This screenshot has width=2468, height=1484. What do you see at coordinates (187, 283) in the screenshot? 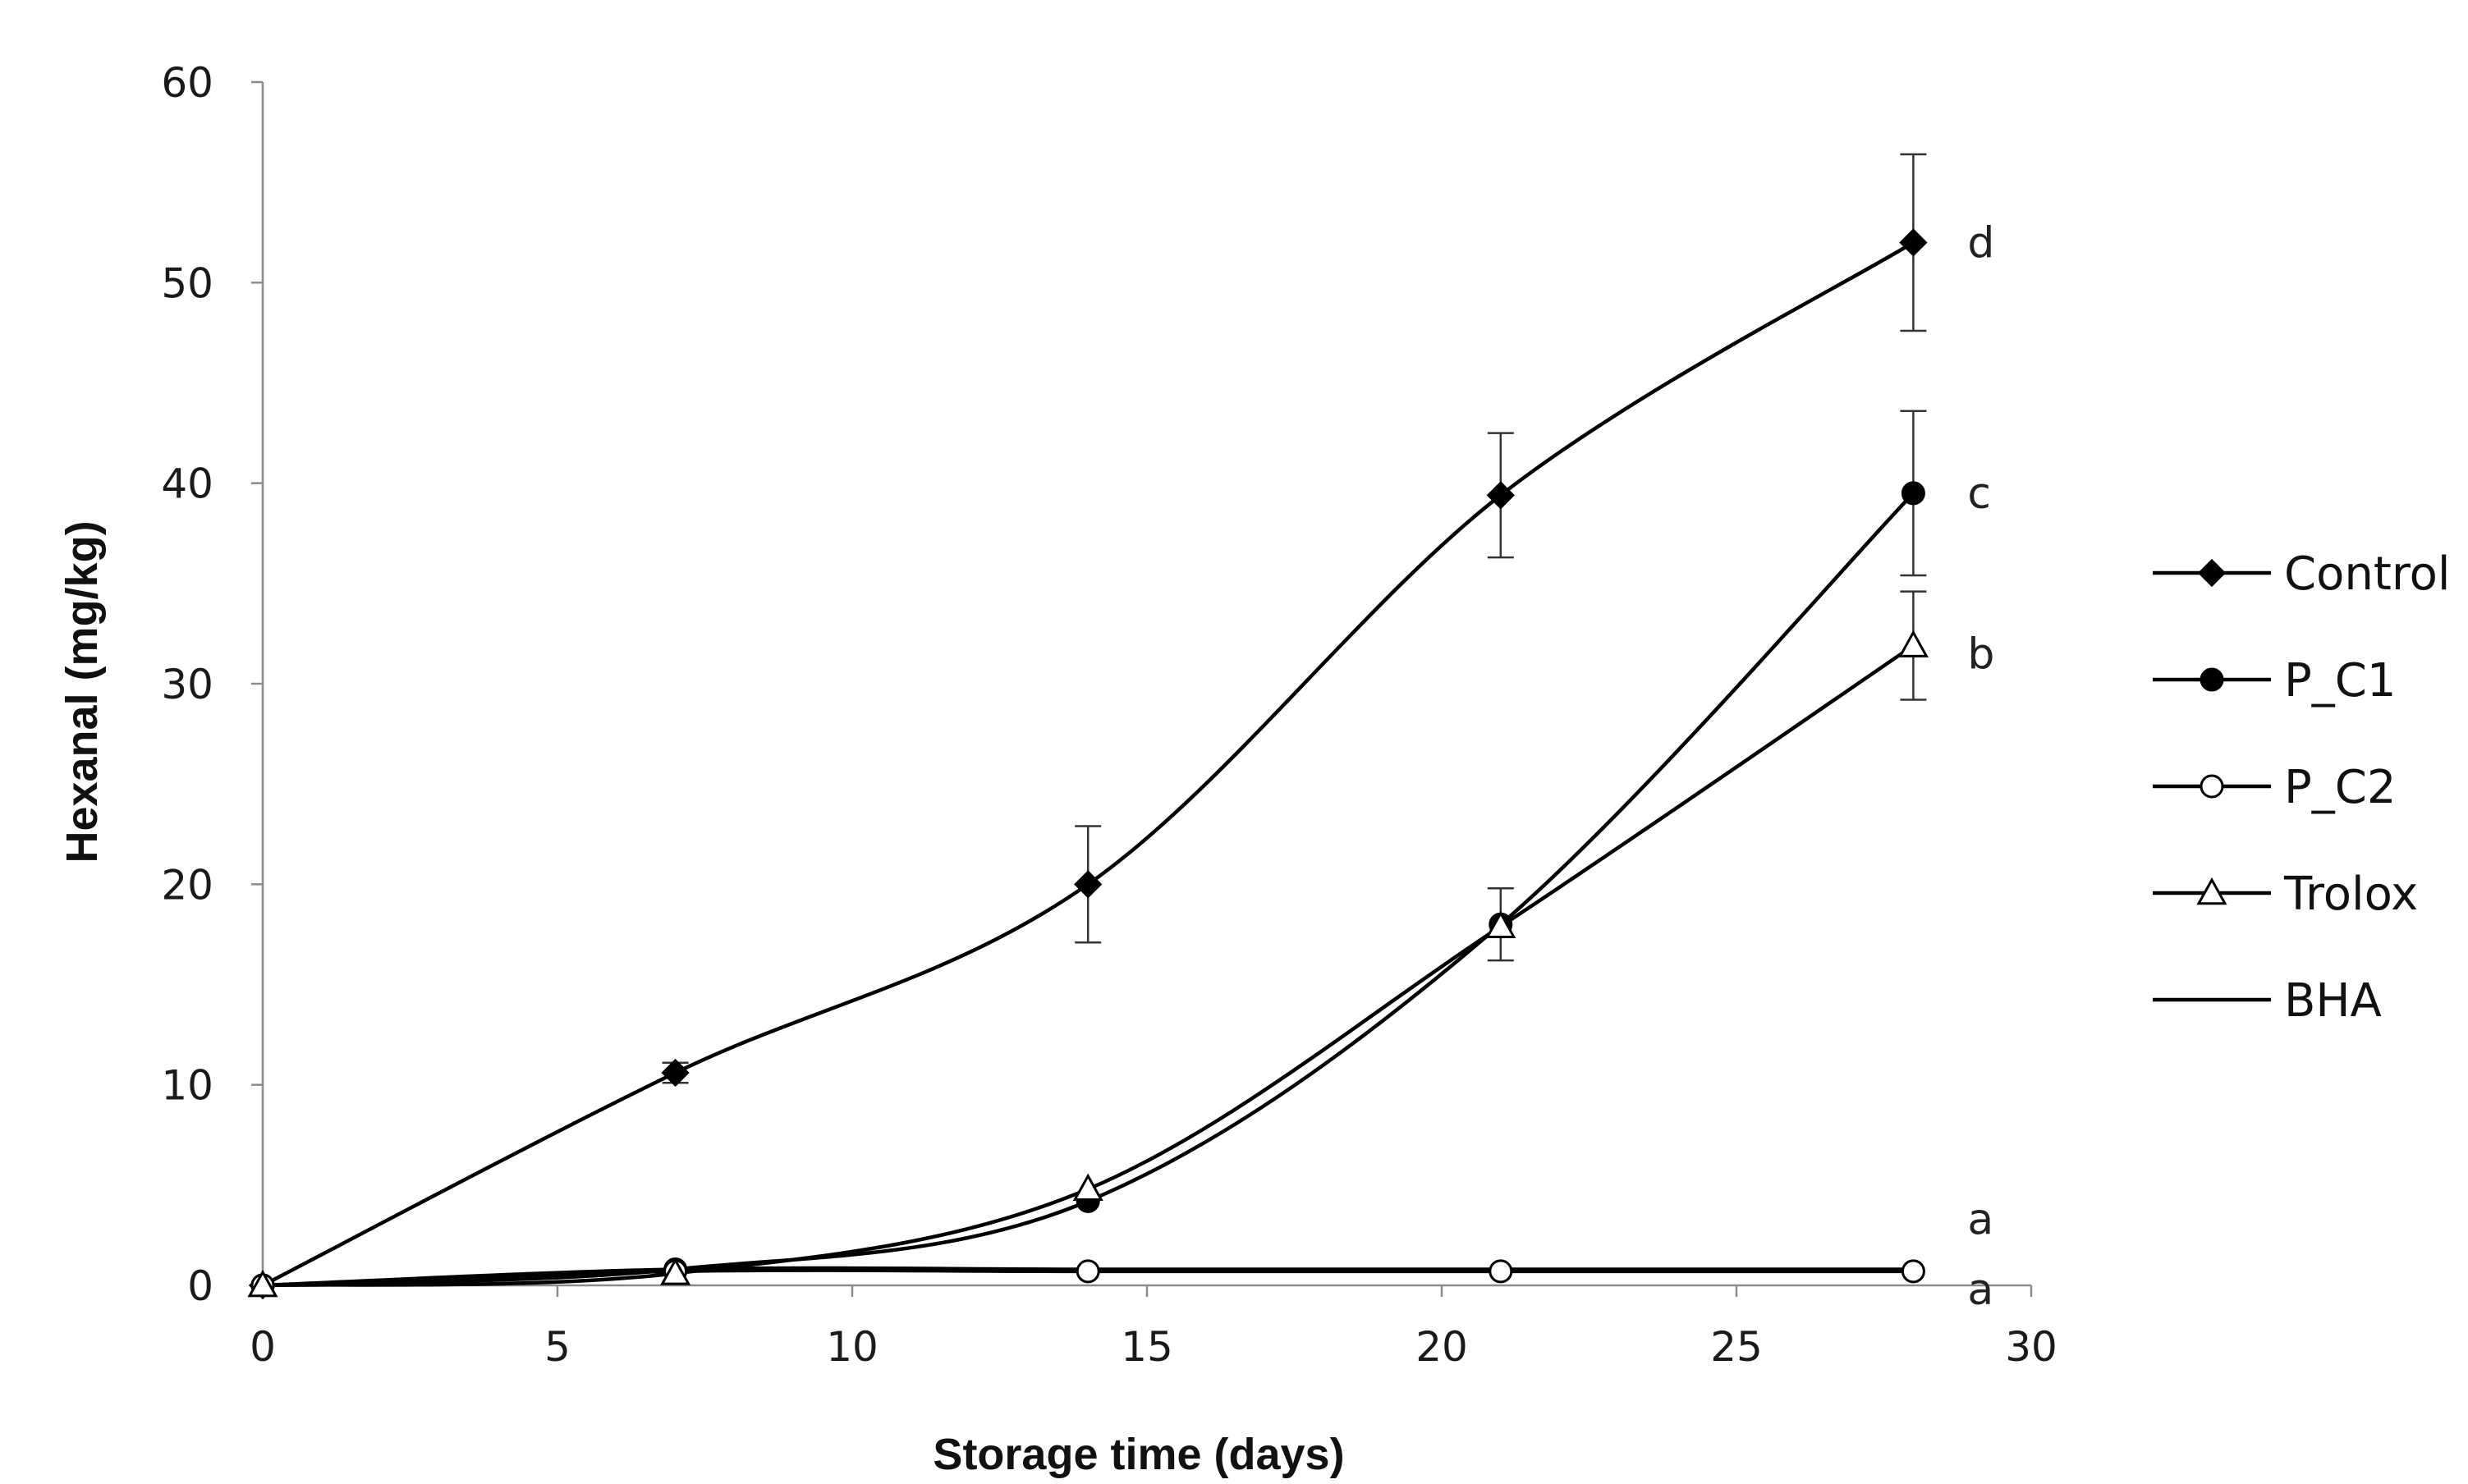
I see `y-tick-label: 50` at bounding box center [187, 283].